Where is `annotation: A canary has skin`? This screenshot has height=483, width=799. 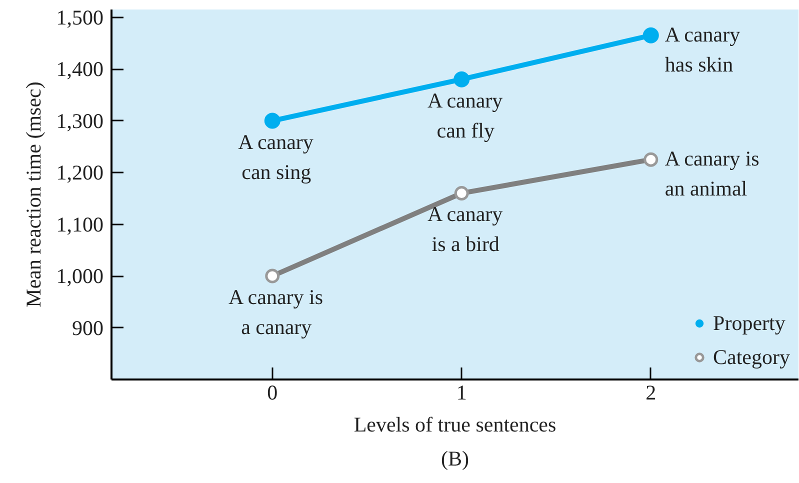
annotation: A canary has skin is located at coordinates (702, 49).